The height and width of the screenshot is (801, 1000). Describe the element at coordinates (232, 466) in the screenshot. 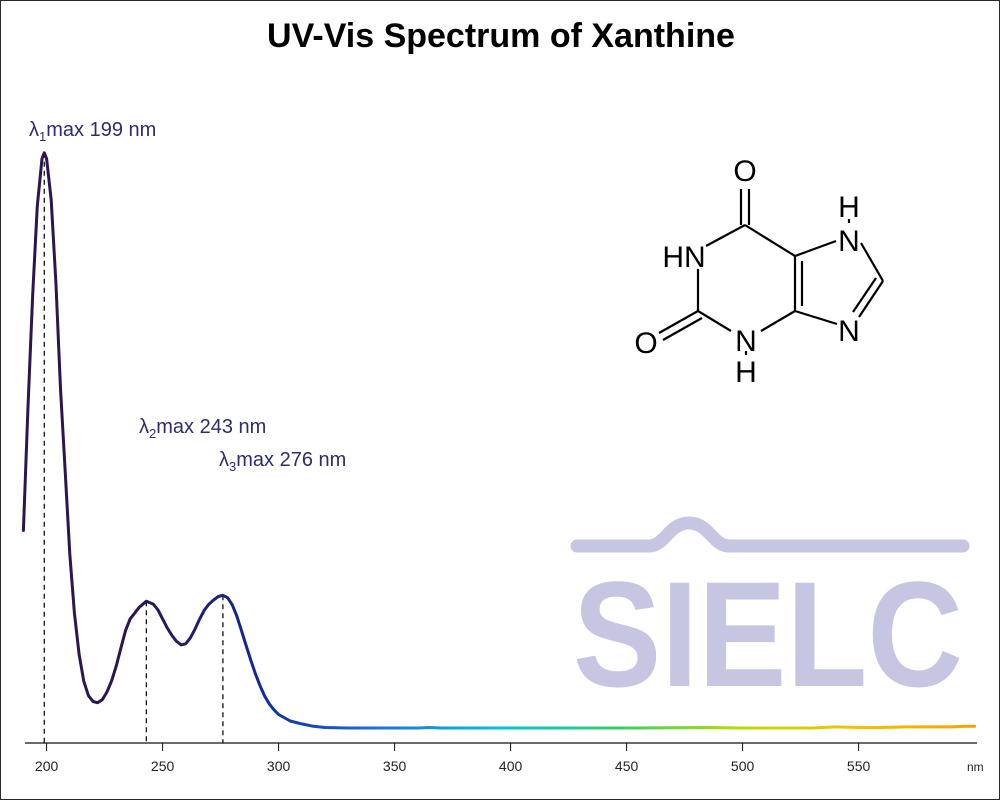

I see `peak-label-subscript: 3` at that location.